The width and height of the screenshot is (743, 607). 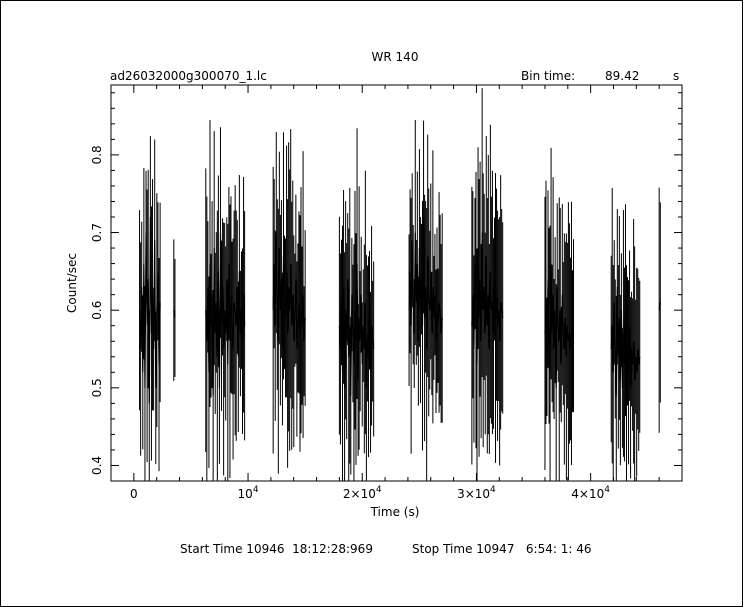 I want to click on bin-time-label: Bin time:, so click(x=548, y=76).